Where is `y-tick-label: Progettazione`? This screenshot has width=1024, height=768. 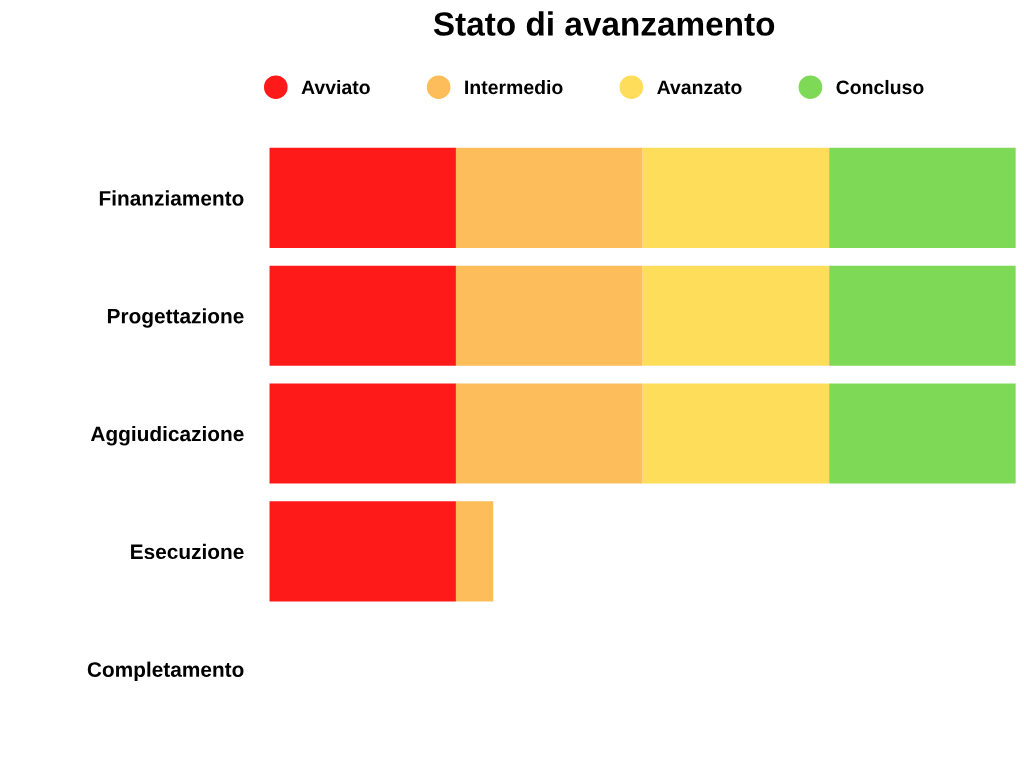
y-tick-label: Progettazione is located at coordinates (175, 318).